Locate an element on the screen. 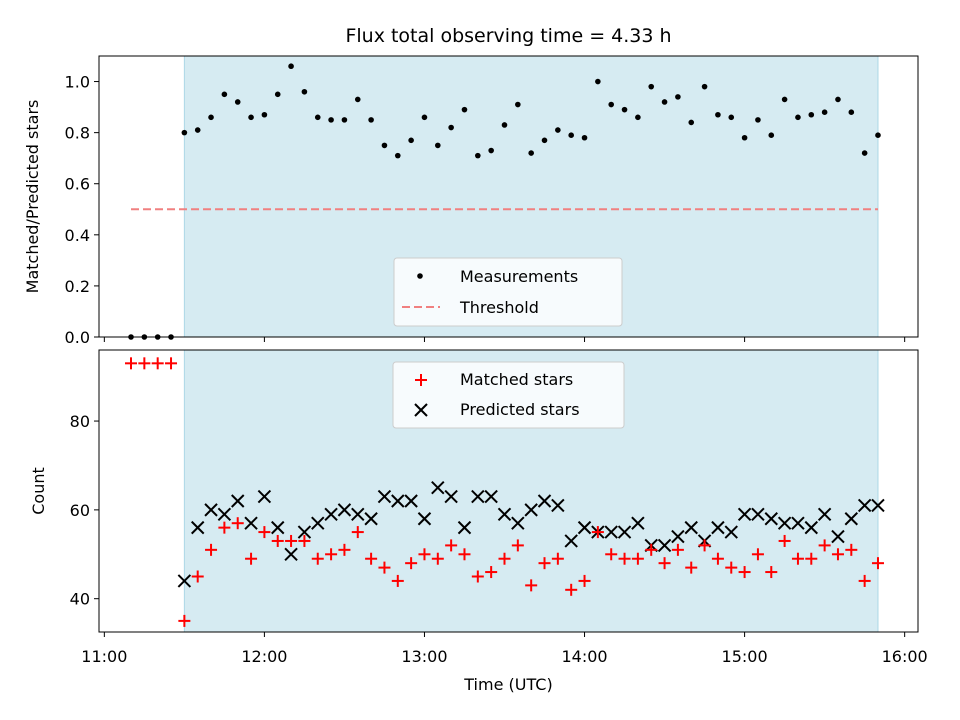 The width and height of the screenshot is (960, 720). y-tick-label: 40 is located at coordinates (80, 599).